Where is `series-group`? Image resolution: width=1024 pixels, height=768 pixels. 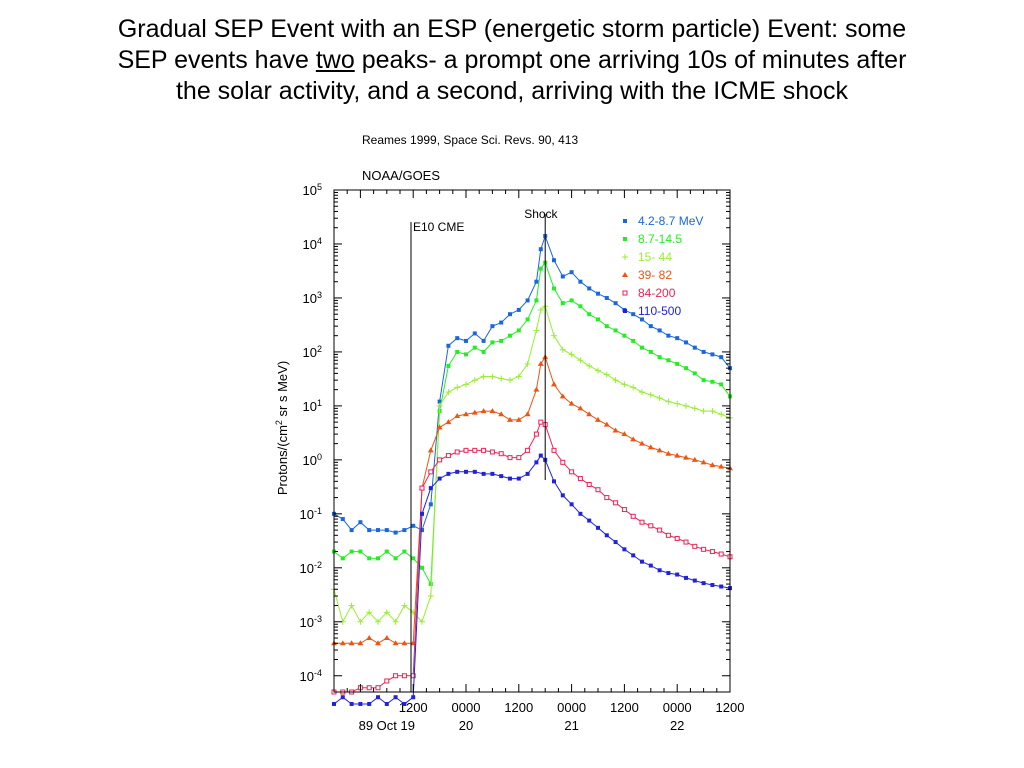 series-group is located at coordinates (532, 557).